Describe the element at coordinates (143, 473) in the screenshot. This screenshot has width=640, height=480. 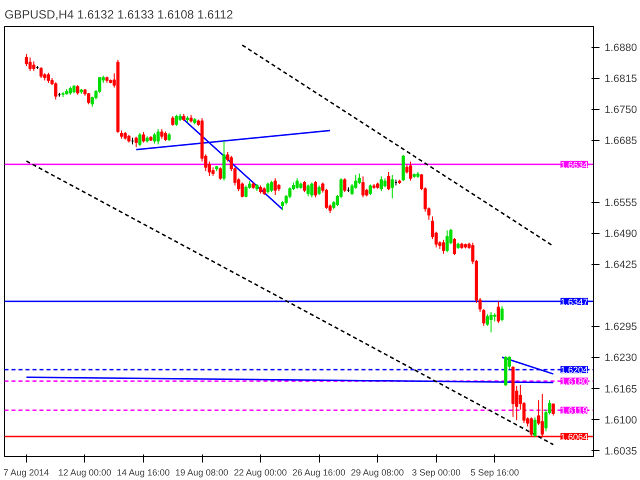
I see `x-tick-label: 14 Aug 16:00` at that location.